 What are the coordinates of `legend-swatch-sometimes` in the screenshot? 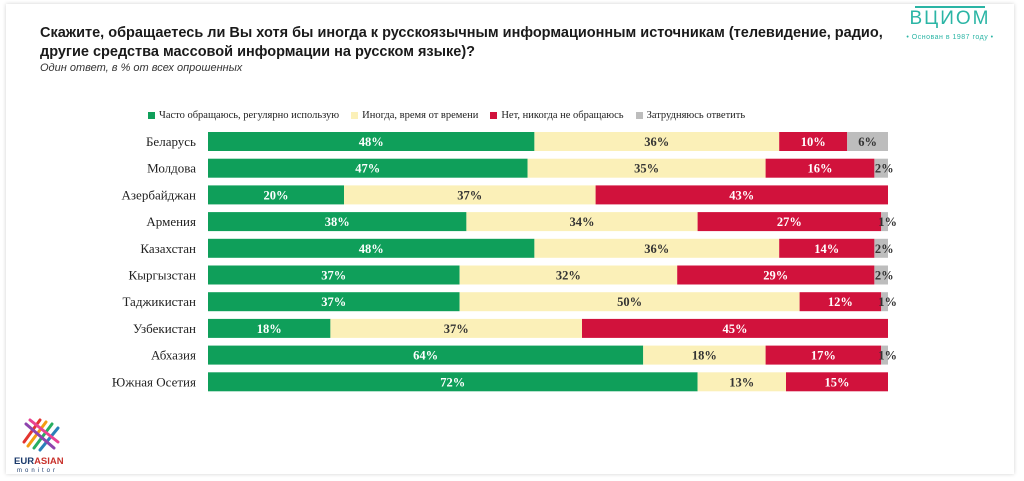 It's located at (355, 115).